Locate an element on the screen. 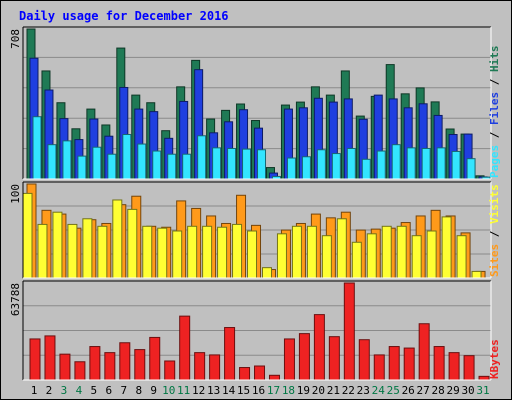 The height and width of the screenshot is (401, 512). day-label-20: 20 is located at coordinates (318, 390).